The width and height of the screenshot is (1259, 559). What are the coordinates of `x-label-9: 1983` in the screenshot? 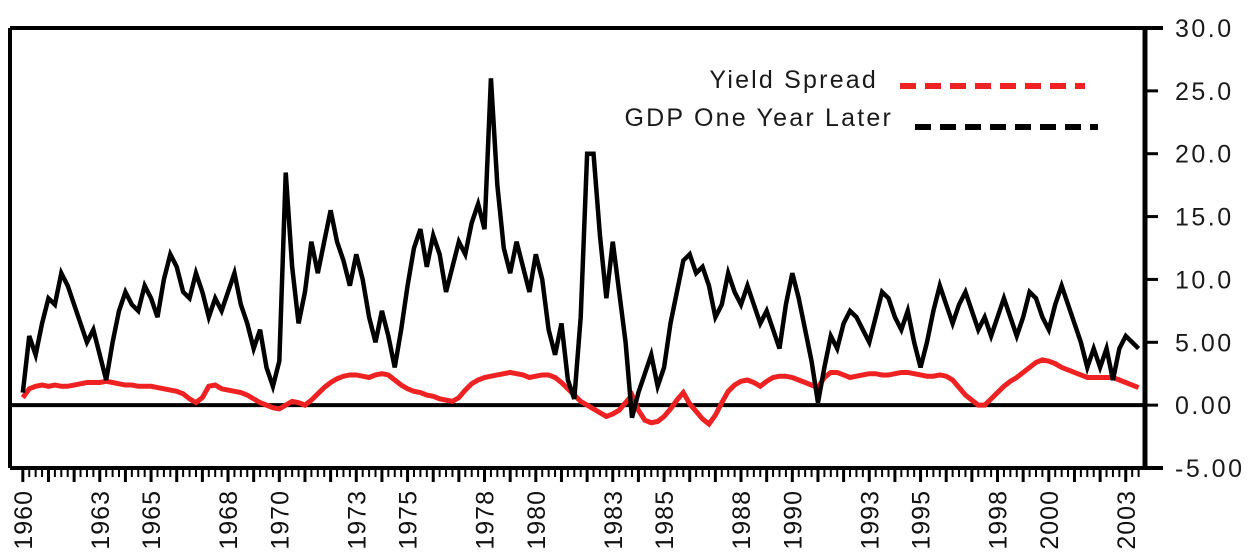 It's located at (614, 520).